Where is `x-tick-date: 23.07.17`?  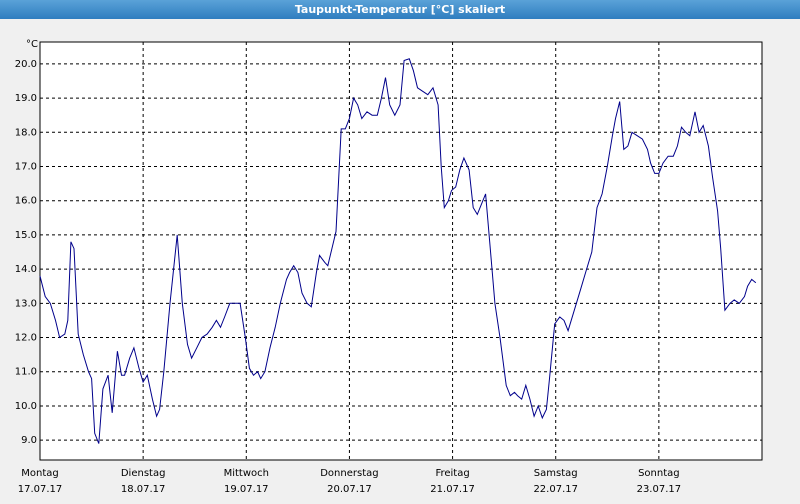 x-tick-date: 23.07.17 is located at coordinates (659, 489).